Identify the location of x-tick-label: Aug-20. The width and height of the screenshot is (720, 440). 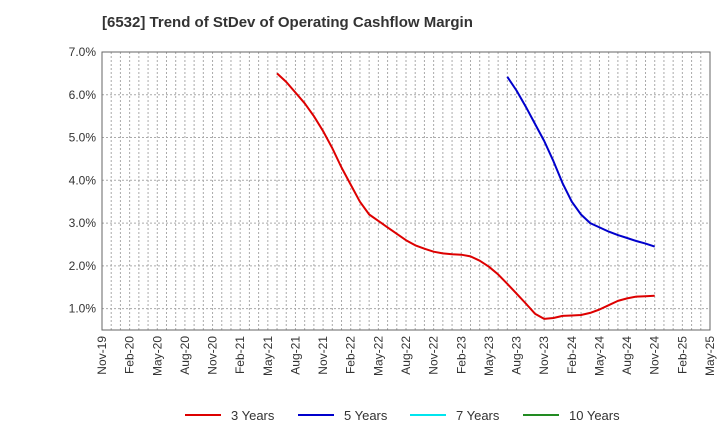
(185, 355).